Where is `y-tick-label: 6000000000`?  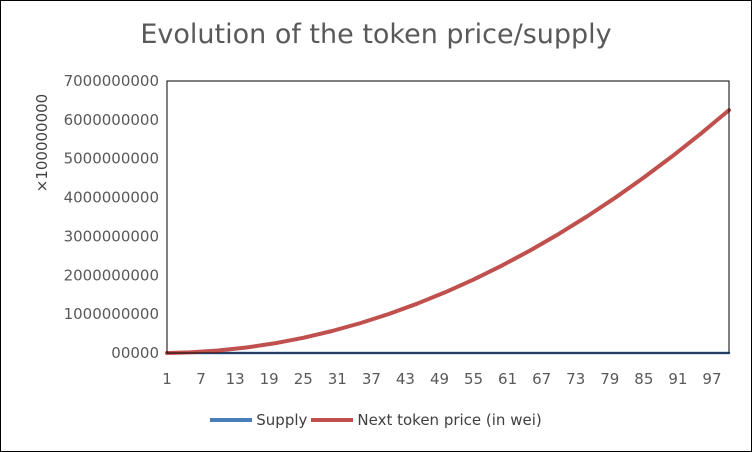
y-tick-label: 6000000000 is located at coordinates (111, 120).